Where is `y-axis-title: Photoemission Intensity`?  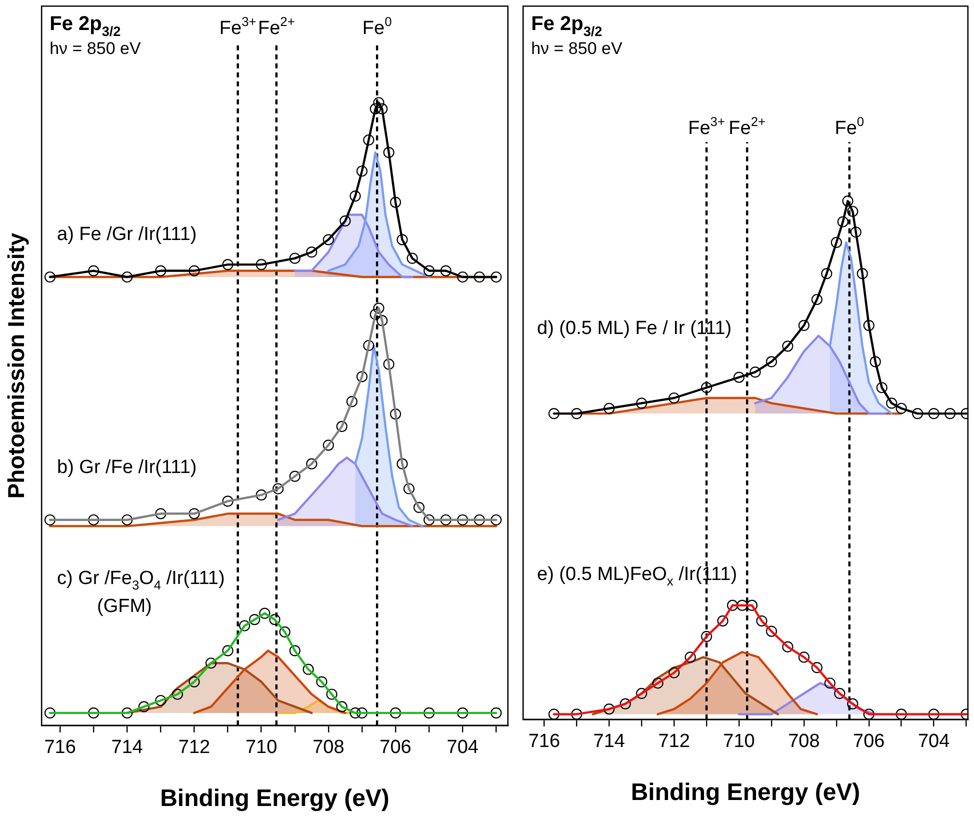 y-axis-title: Photoemission Intensity is located at coordinates (16, 365).